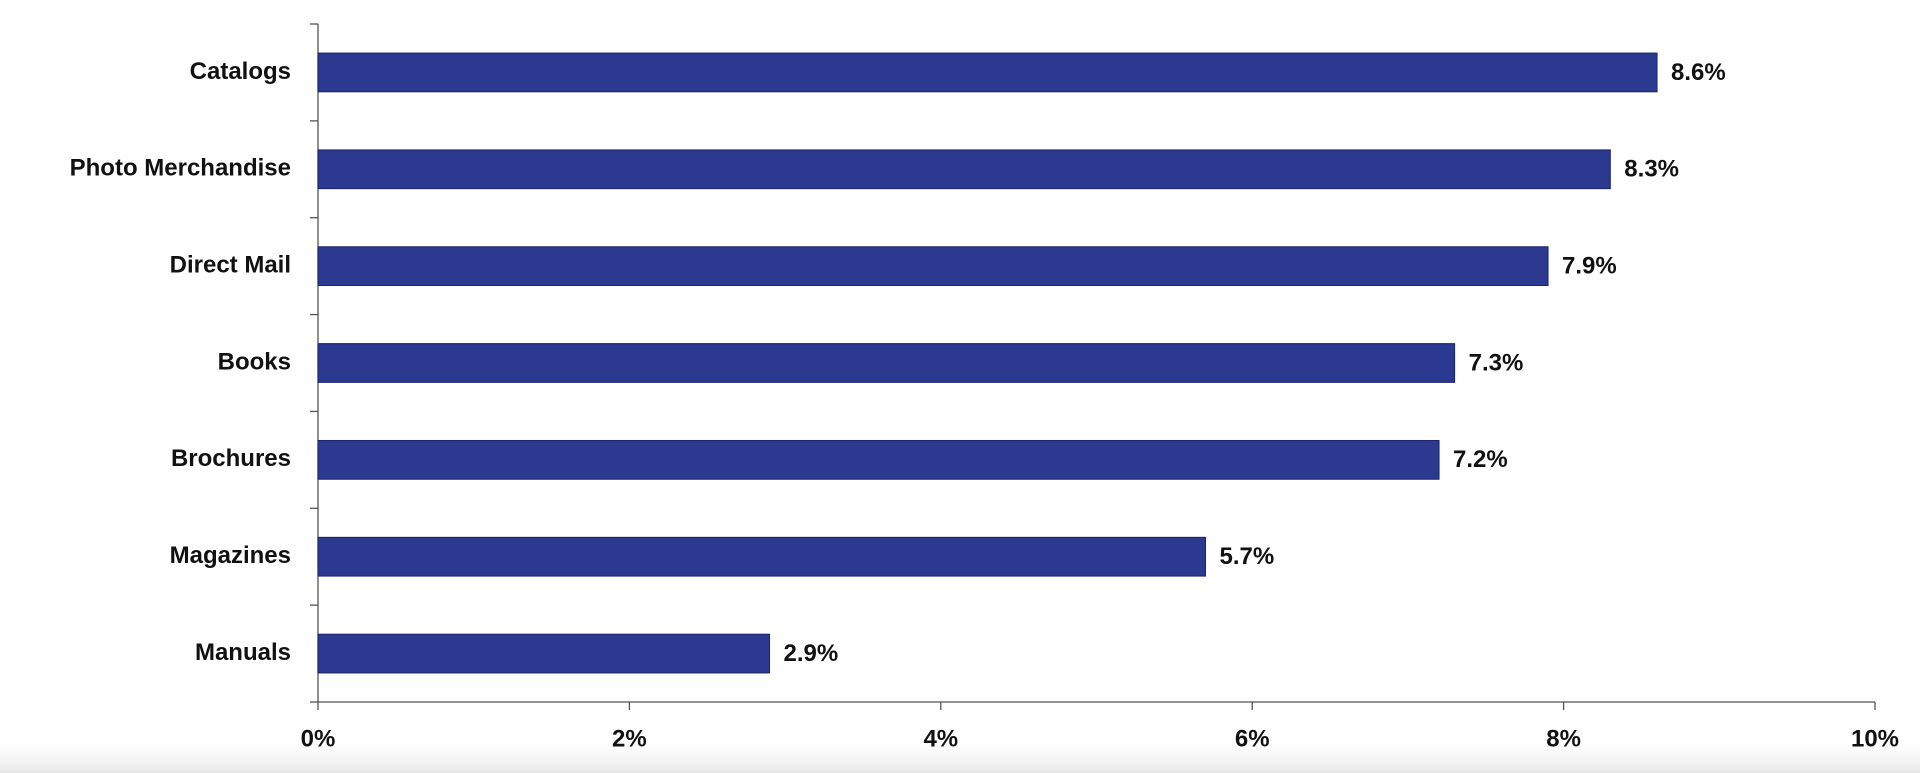  I want to click on y-tick-label: Brochures, so click(231, 458).